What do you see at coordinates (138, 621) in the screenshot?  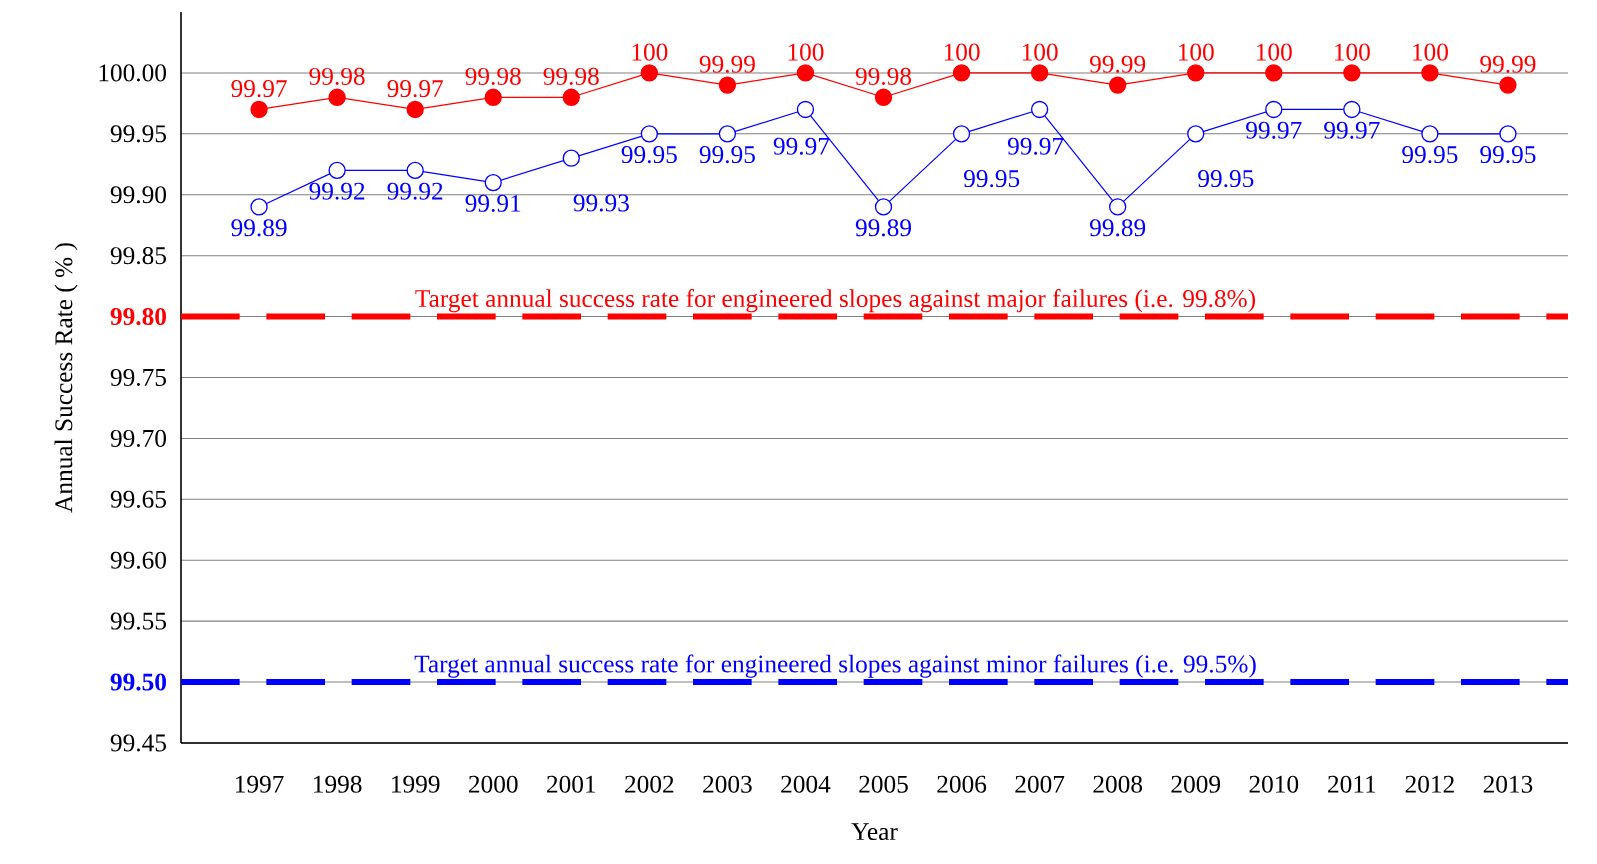 I see `y-tick-label: 99.55` at bounding box center [138, 621].